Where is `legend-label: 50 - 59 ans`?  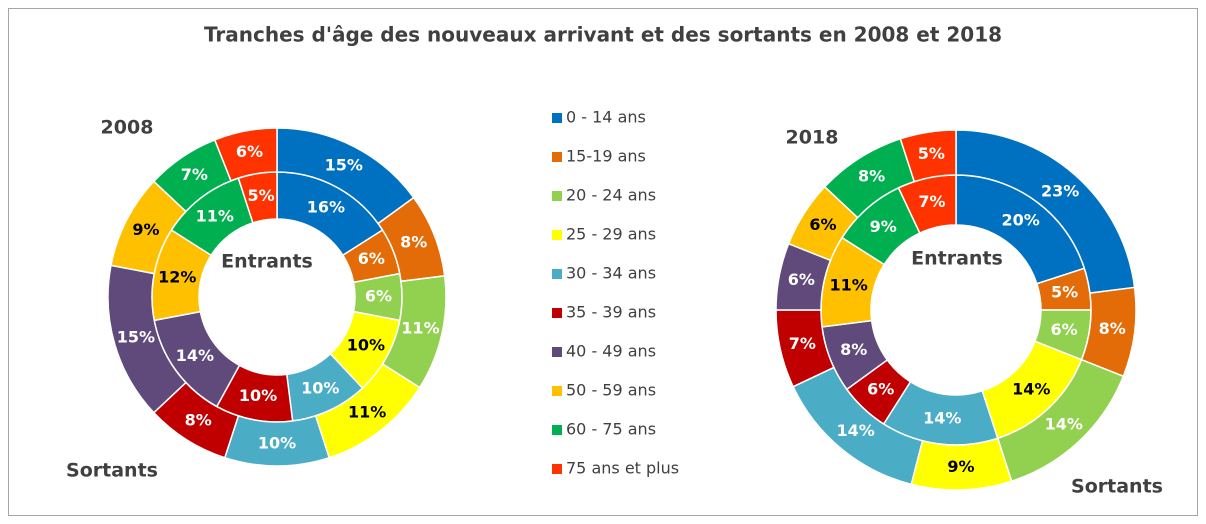
legend-label: 50 - 59 ans is located at coordinates (611, 390).